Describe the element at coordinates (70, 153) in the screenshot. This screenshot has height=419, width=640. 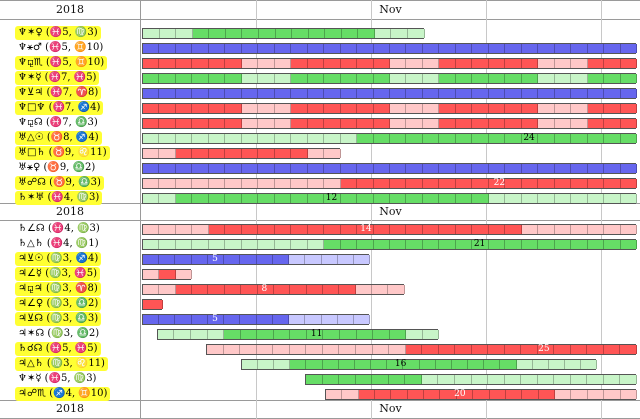
I see `aspect-row: ♅□♄ (♉9, ♌11)` at that location.